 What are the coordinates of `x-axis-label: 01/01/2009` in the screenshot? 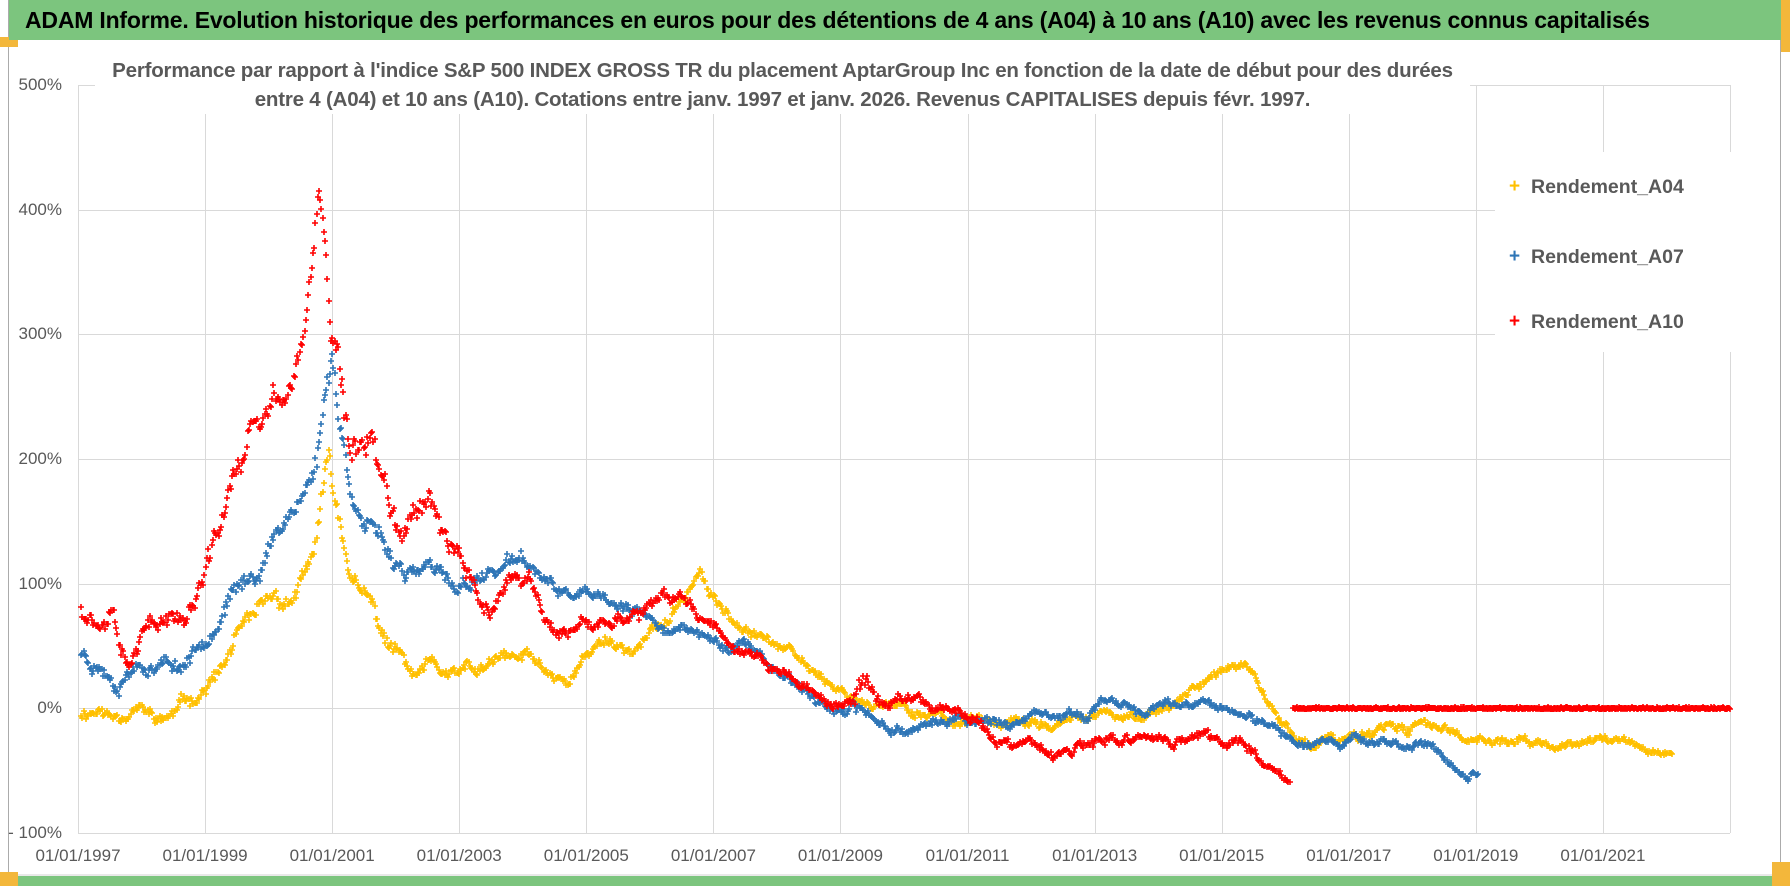 It's located at (840, 855).